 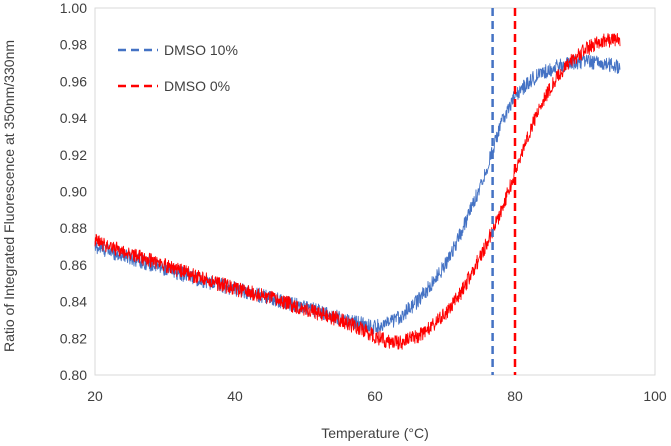 I want to click on y-tick-label: 0.82, so click(x=73, y=338).